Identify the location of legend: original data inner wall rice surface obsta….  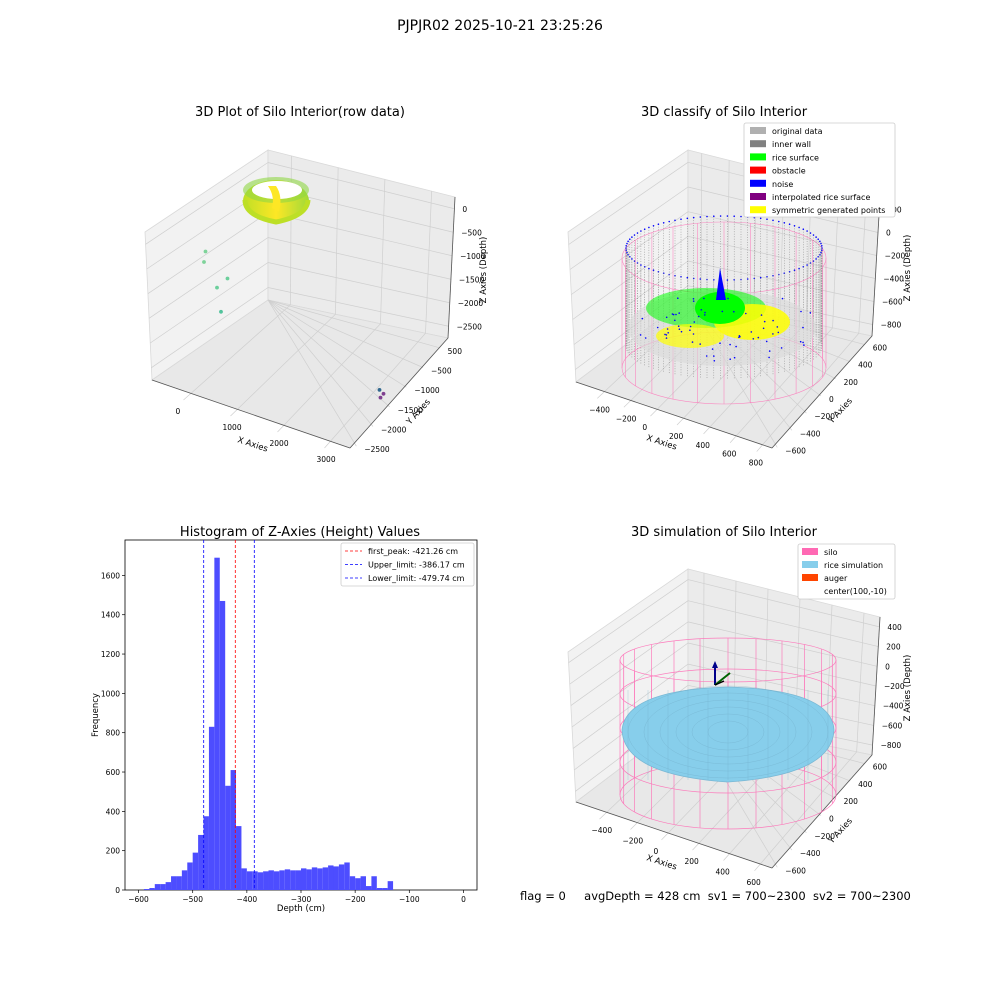
(819, 170).